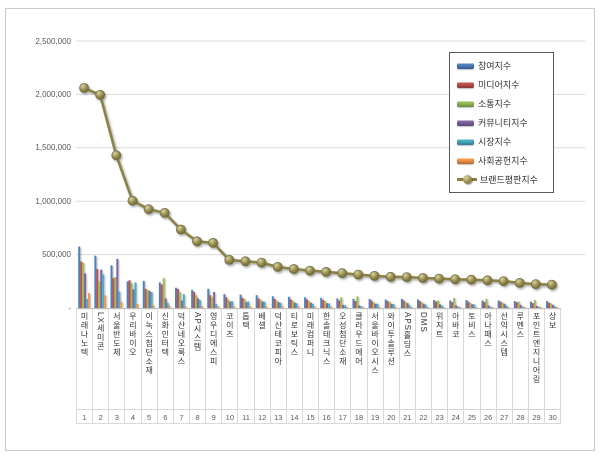  Describe the element at coordinates (456, 325) in the screenshot. I see `category-label: 아바코` at that location.